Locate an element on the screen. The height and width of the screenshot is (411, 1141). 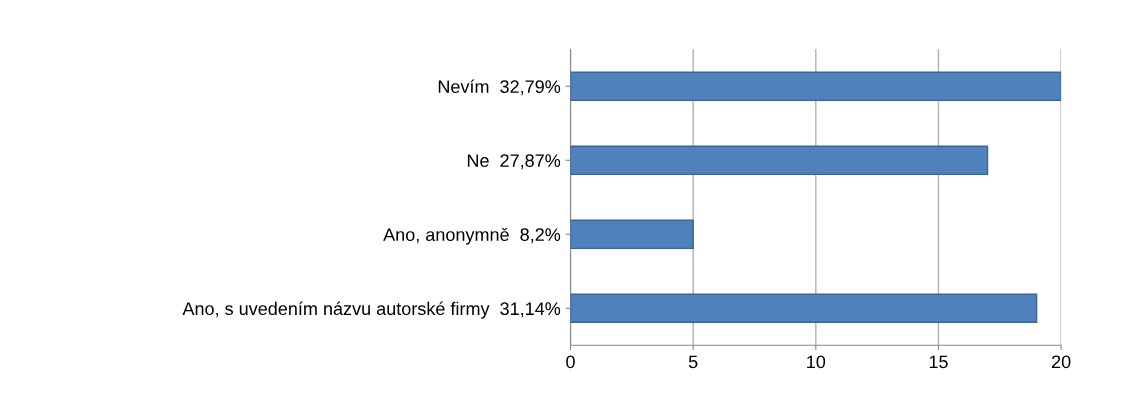
y-tick-label: Nevím 32,79% is located at coordinates (499, 87).